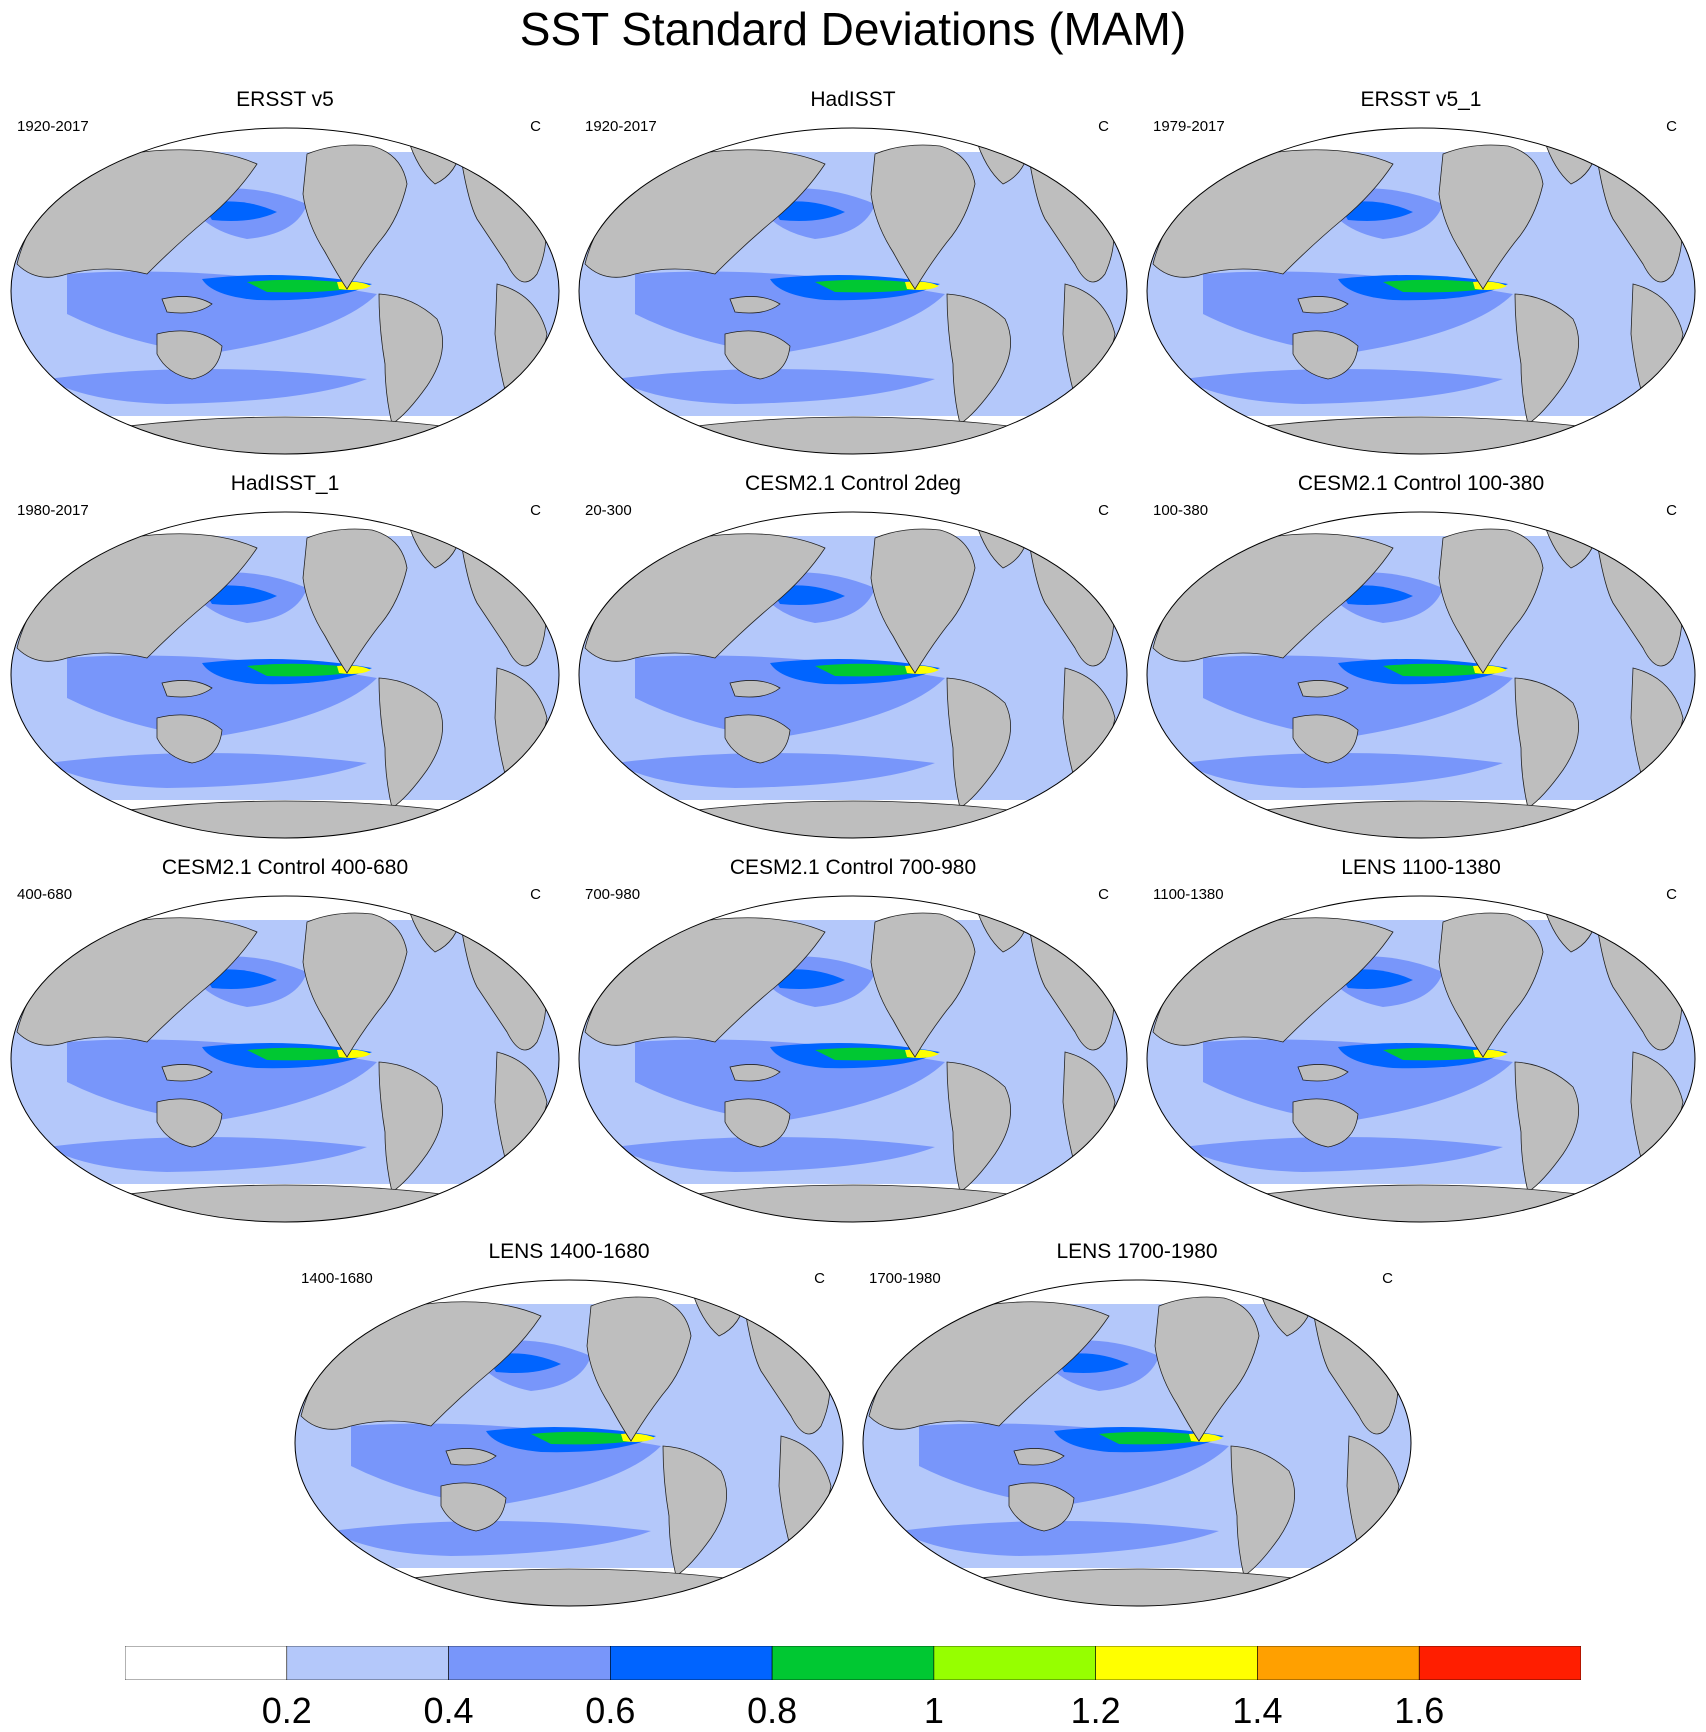  I want to click on colorbar-tick-label: 1, so click(933, 1710).